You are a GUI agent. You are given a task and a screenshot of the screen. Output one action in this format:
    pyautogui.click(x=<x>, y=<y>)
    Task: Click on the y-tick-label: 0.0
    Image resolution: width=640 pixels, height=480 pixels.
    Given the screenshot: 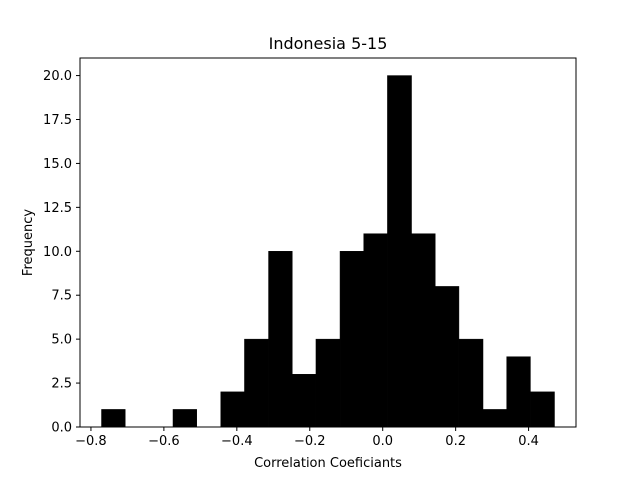 What is the action you would take?
    pyautogui.click(x=61, y=428)
    